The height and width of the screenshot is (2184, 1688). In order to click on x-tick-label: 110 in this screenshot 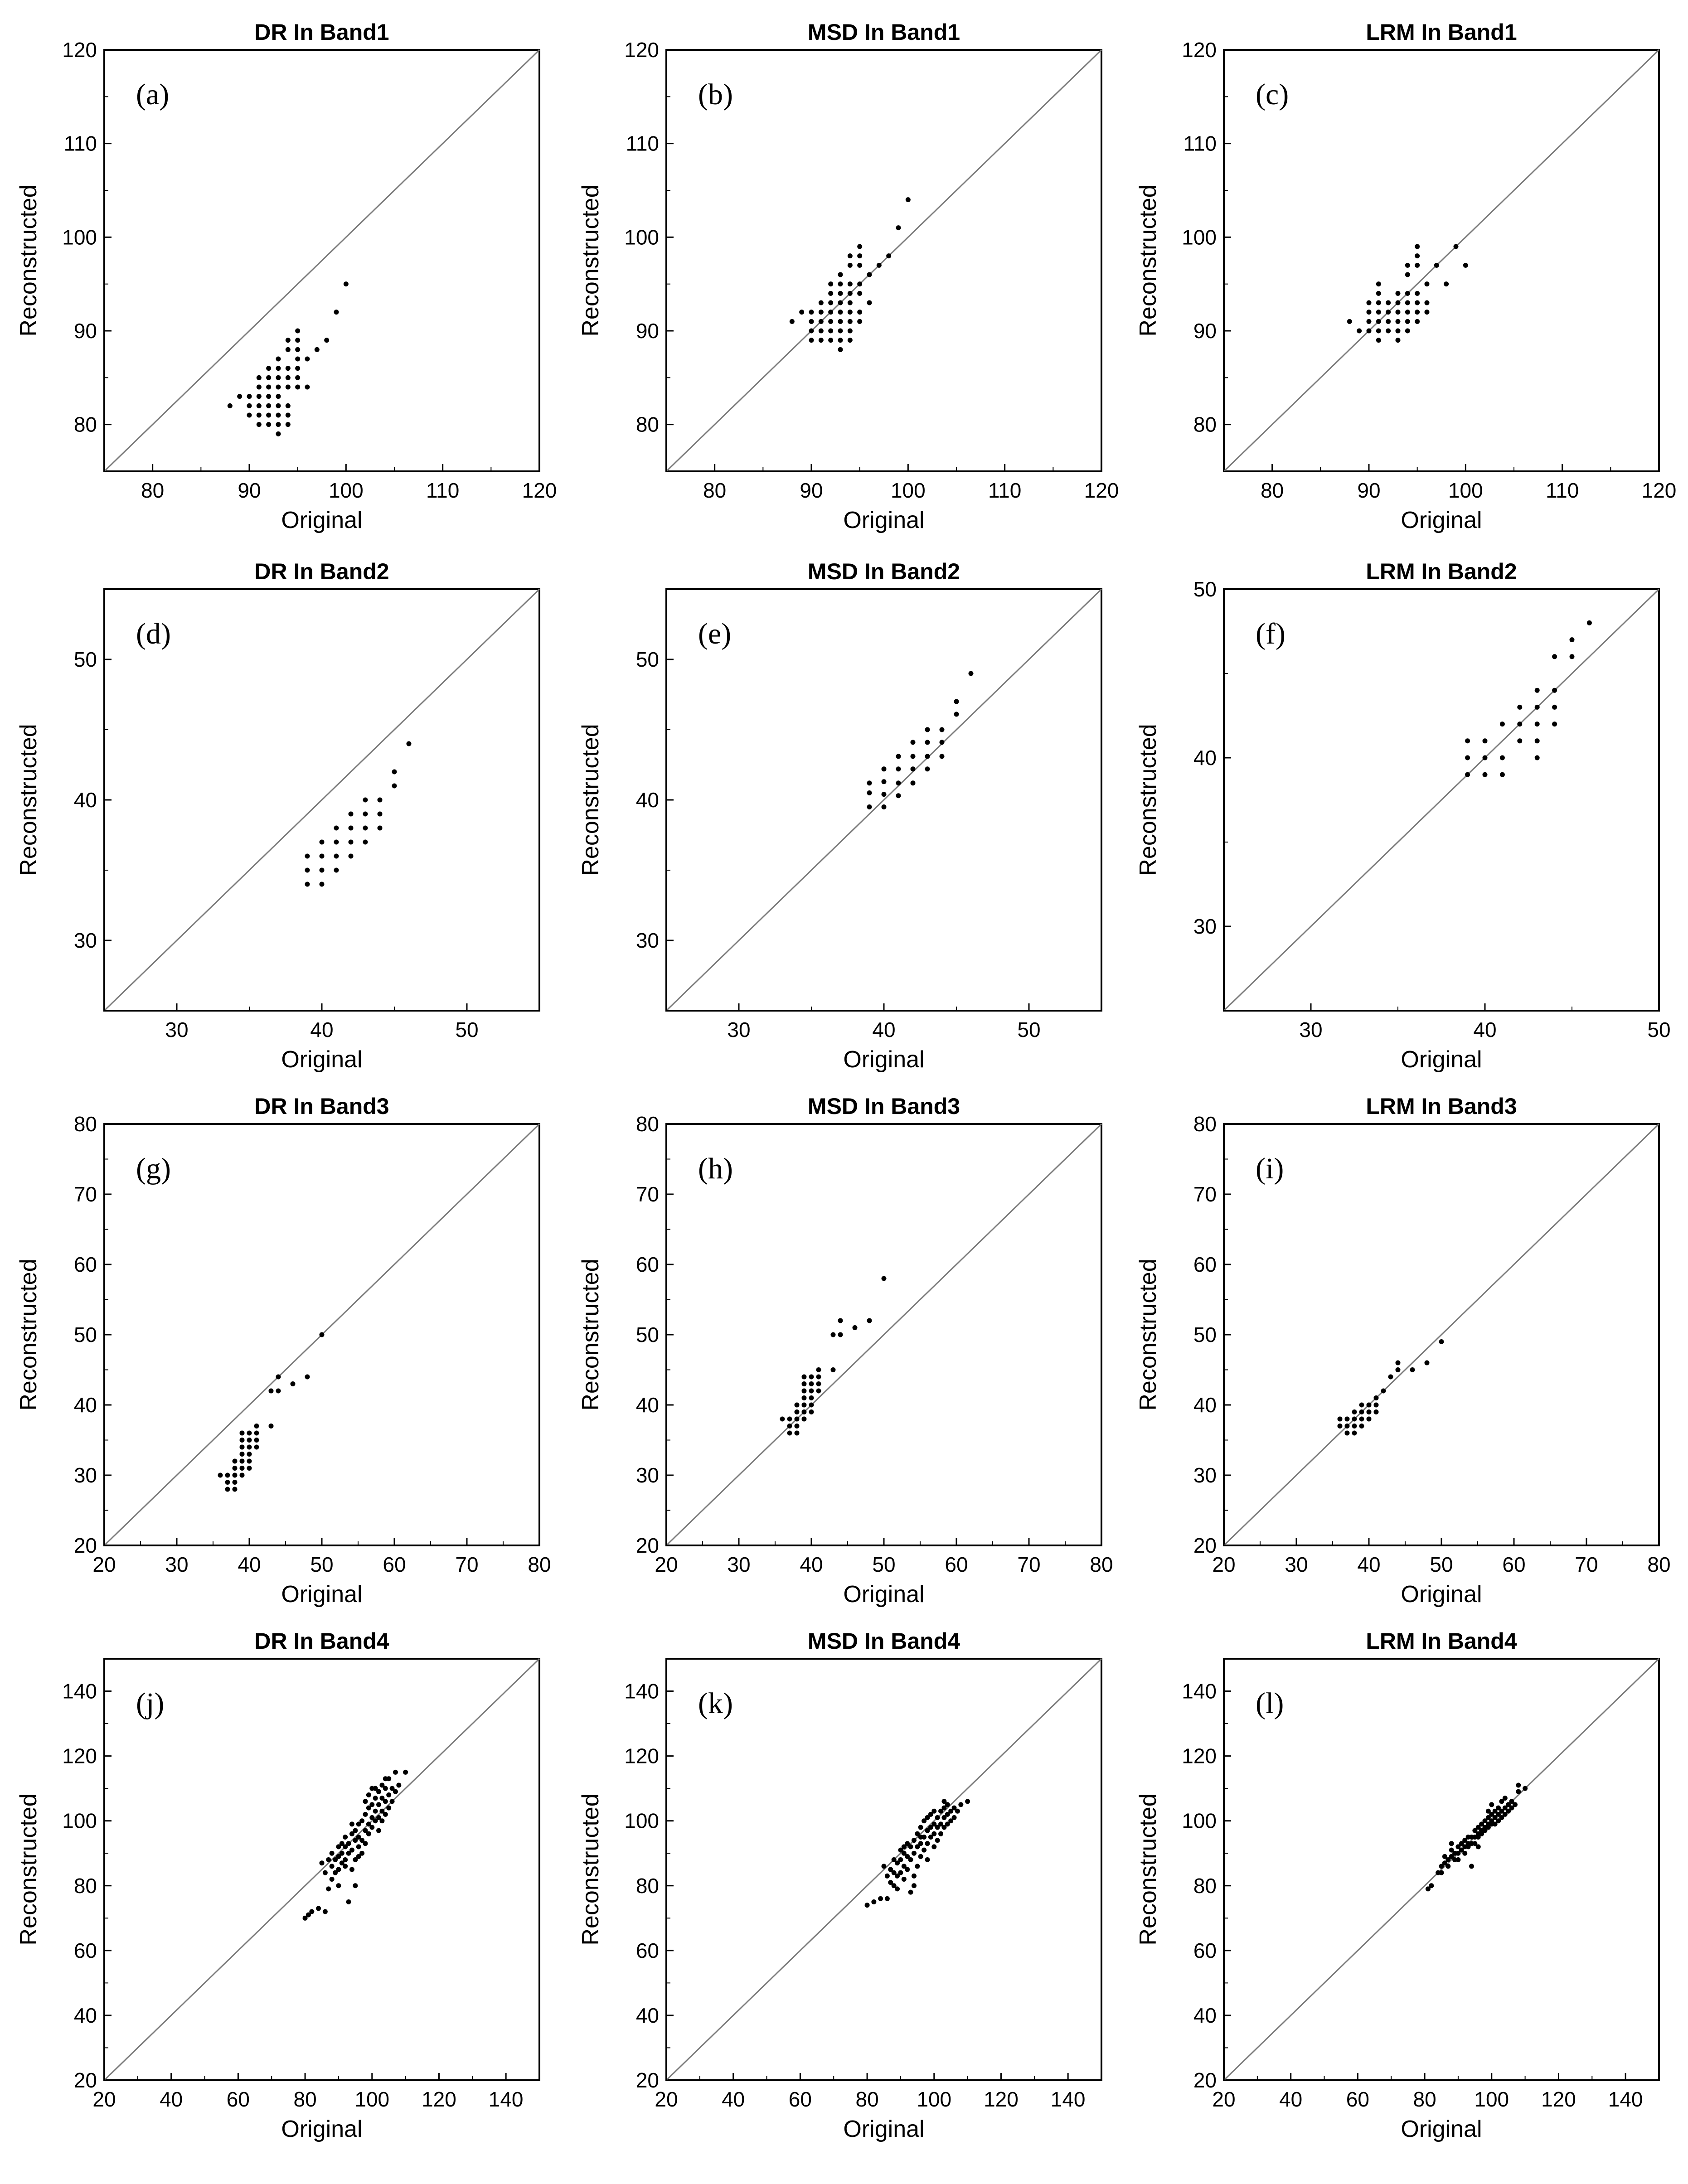, I will do `click(1562, 491)`.